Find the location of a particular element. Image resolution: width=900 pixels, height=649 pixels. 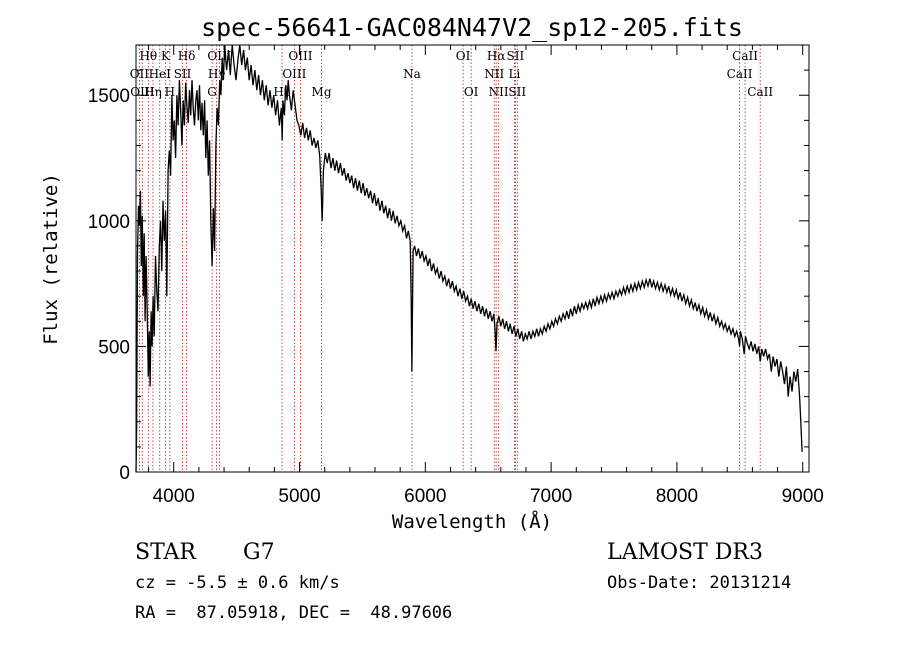

line-label: Hδ is located at coordinates (187, 56).